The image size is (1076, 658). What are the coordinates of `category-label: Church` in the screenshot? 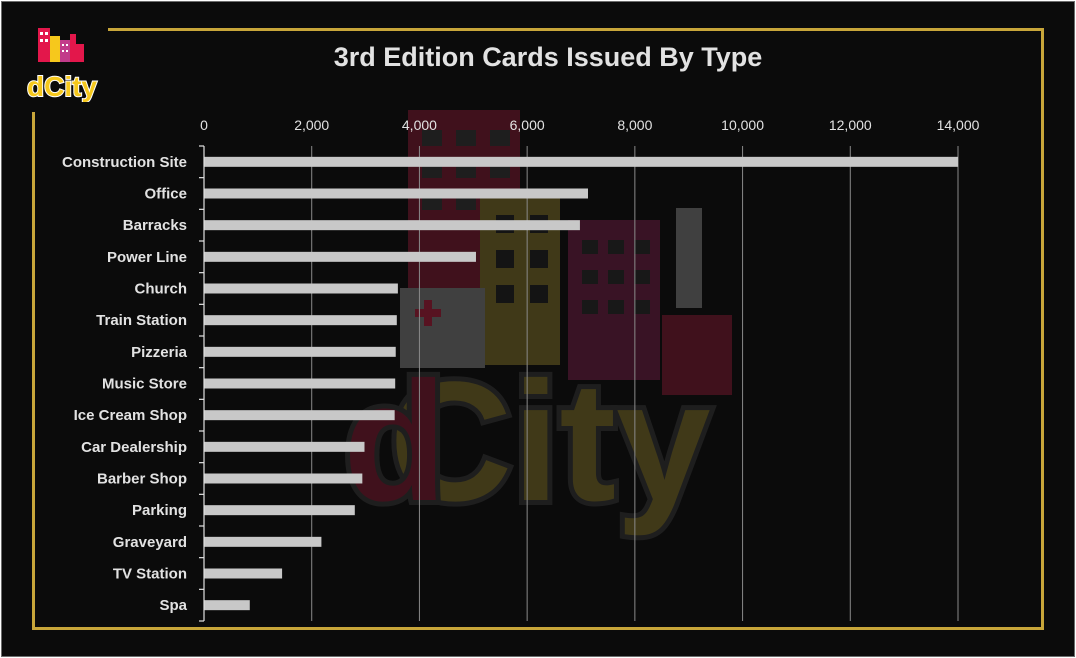 It's located at (161, 289).